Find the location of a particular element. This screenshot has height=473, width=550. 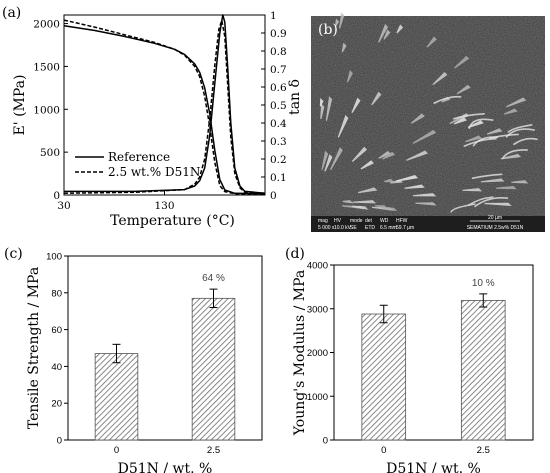

plot-frame-c is located at coordinates (165, 348).